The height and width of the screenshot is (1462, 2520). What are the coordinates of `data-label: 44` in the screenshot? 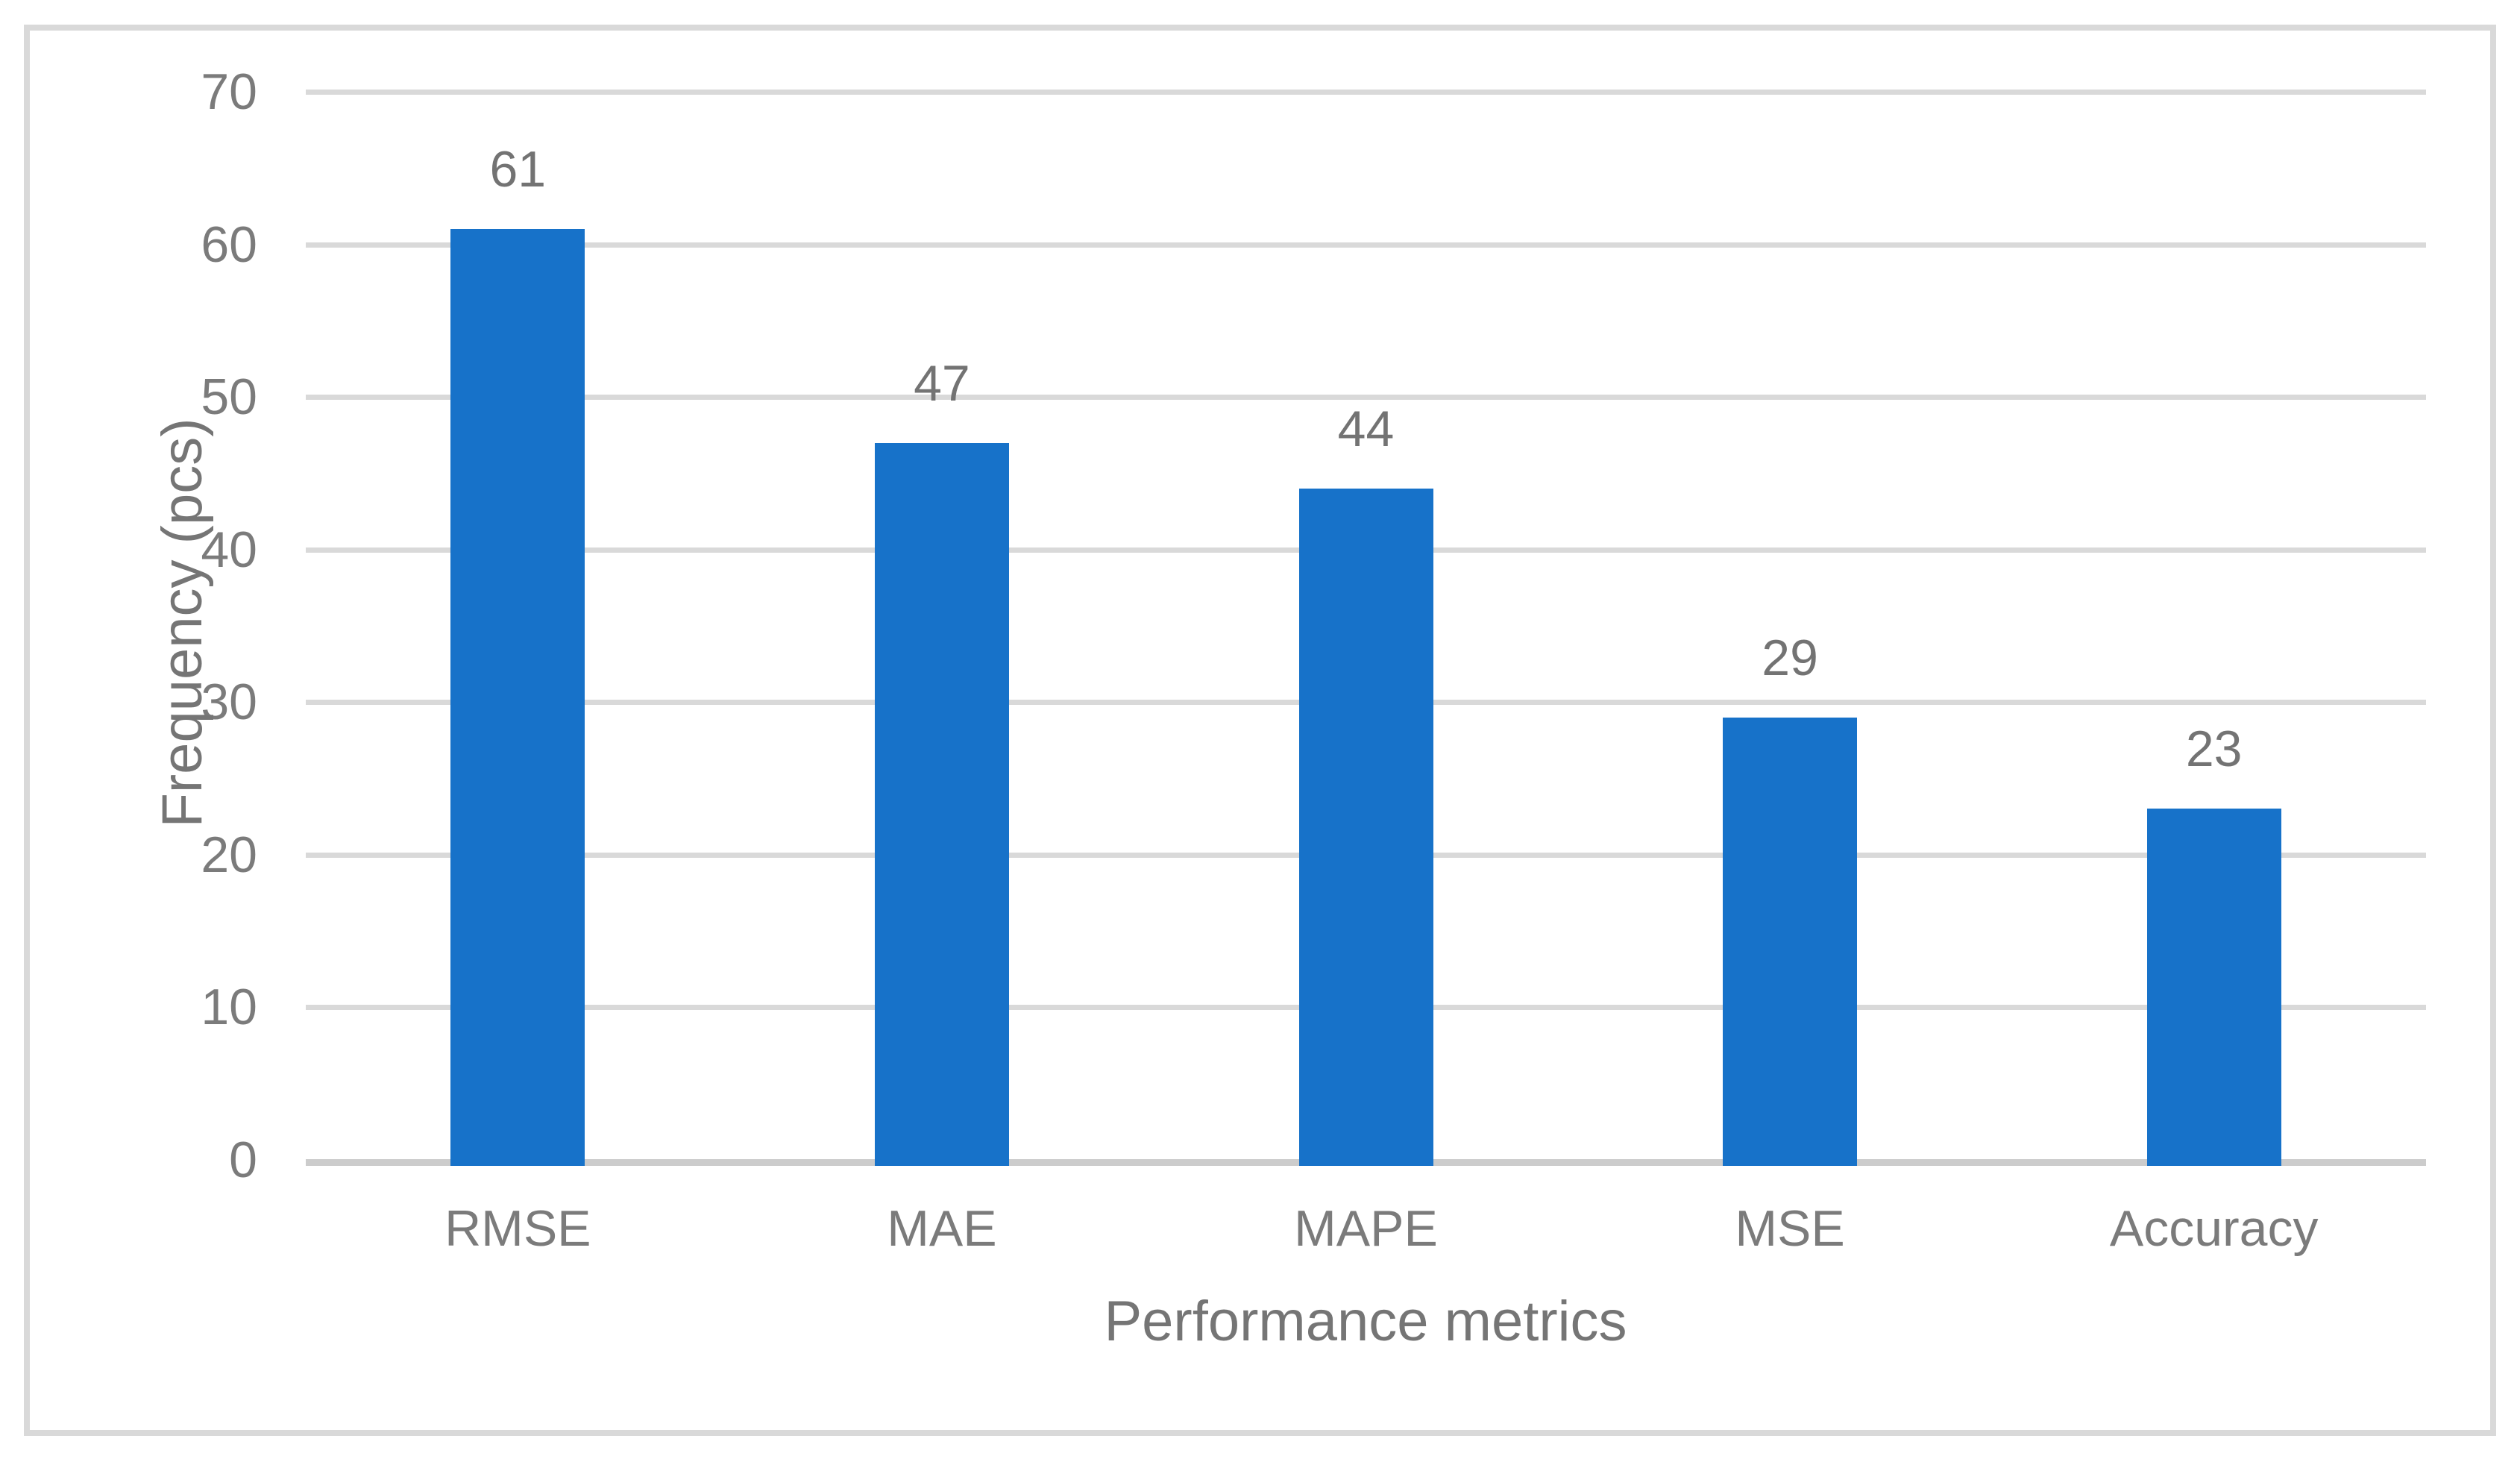 It's located at (1366, 428).